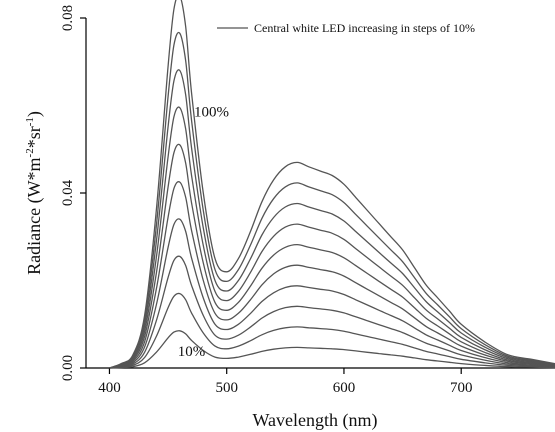 The height and width of the screenshot is (432, 555). What do you see at coordinates (285, 382) in the screenshot?
I see `x-ticks: 400 500 600 700` at bounding box center [285, 382].